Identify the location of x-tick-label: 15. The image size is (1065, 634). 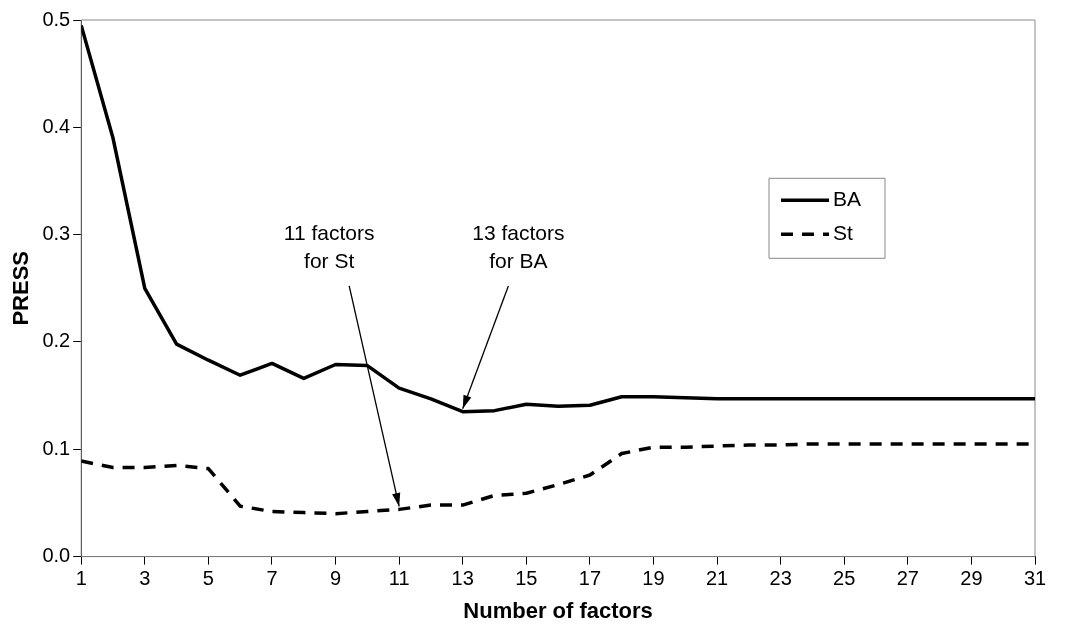
(526, 578).